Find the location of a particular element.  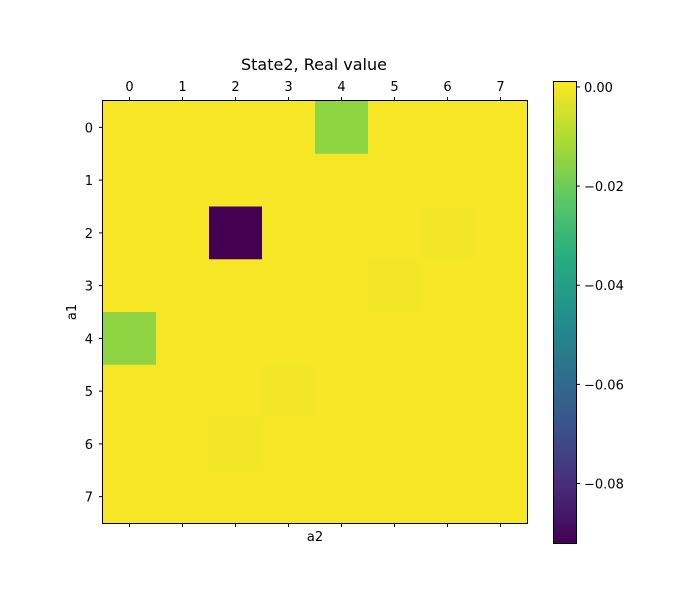

heatmap-cell-r7-c7 is located at coordinates (501, 497).